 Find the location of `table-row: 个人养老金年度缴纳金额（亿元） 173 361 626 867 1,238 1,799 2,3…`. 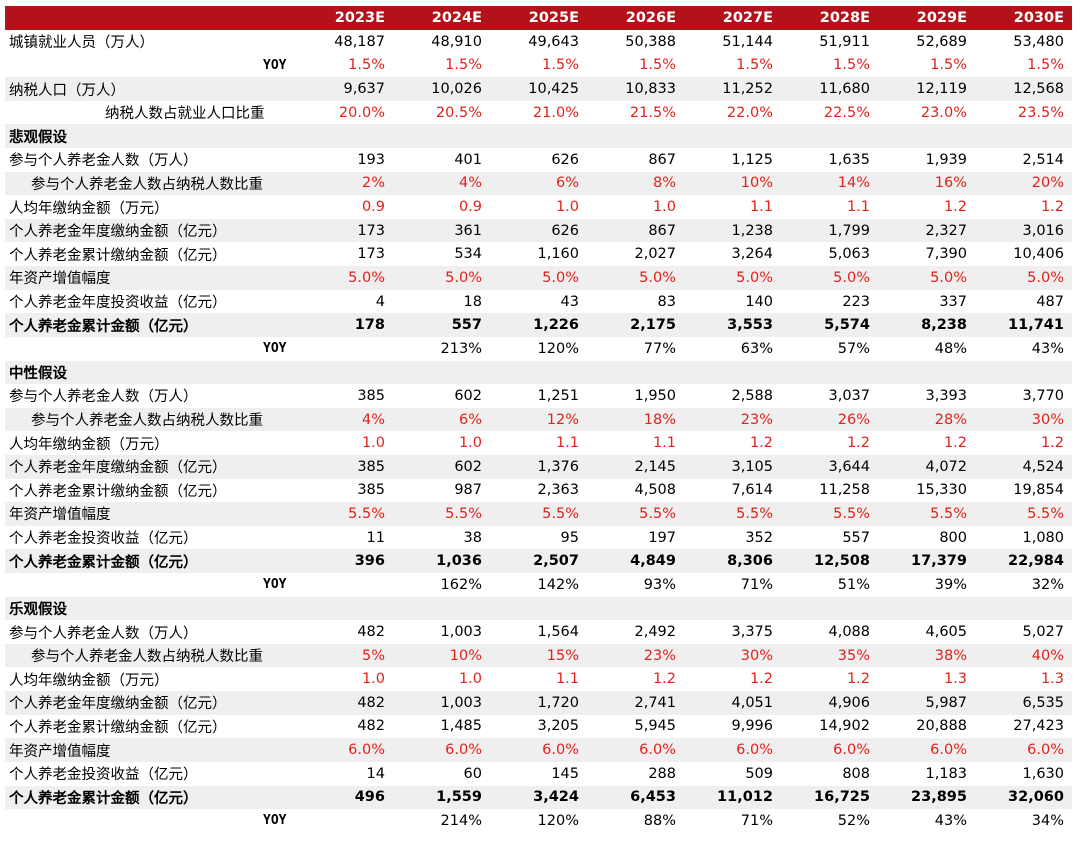

table-row: 个人养老金年度缴纳金额（亿元） 173 361 626 867 1,238 1,799 2,3… is located at coordinates (538, 230).